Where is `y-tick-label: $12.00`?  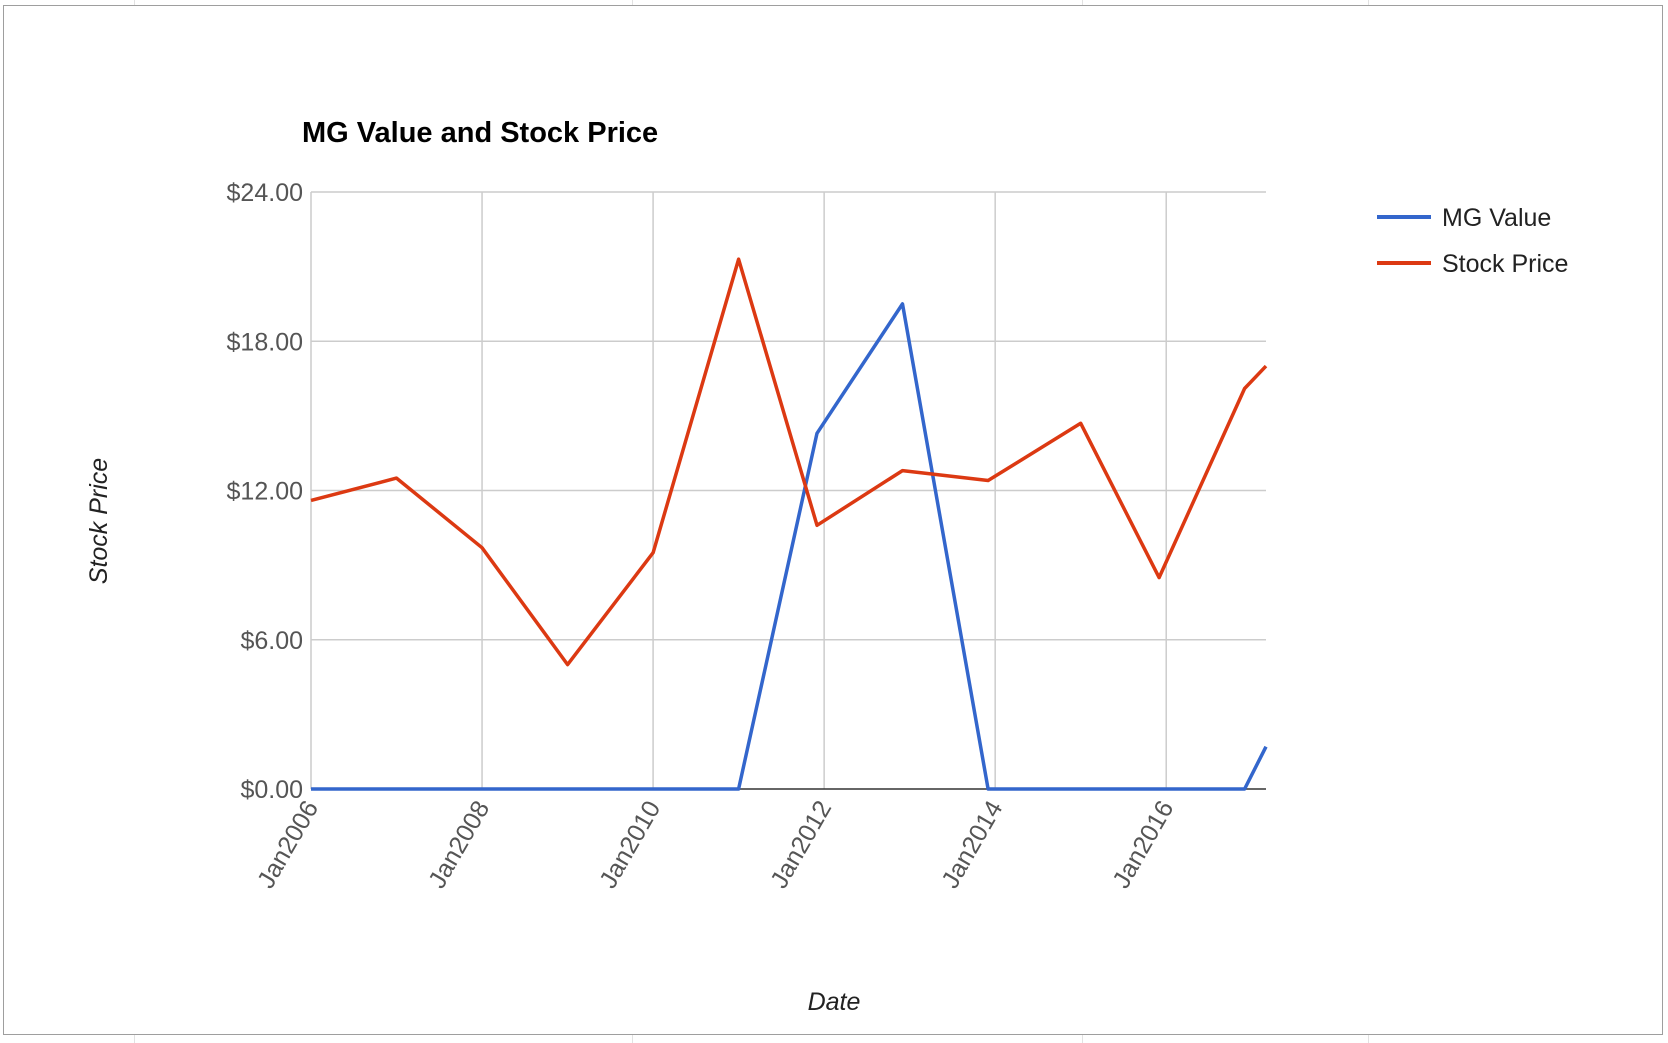
y-tick-label: $12.00 is located at coordinates (265, 492).